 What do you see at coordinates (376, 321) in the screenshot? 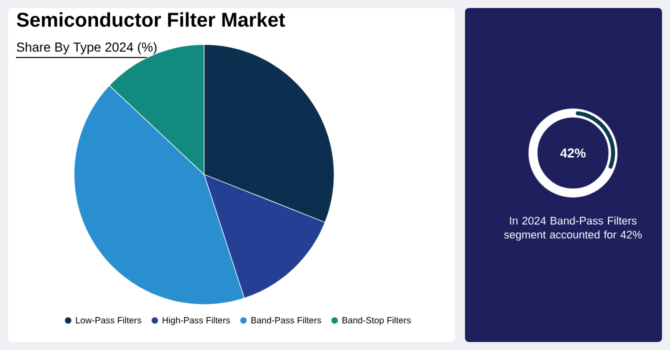
I see `legend-label: Band-Stop Filters` at bounding box center [376, 321].